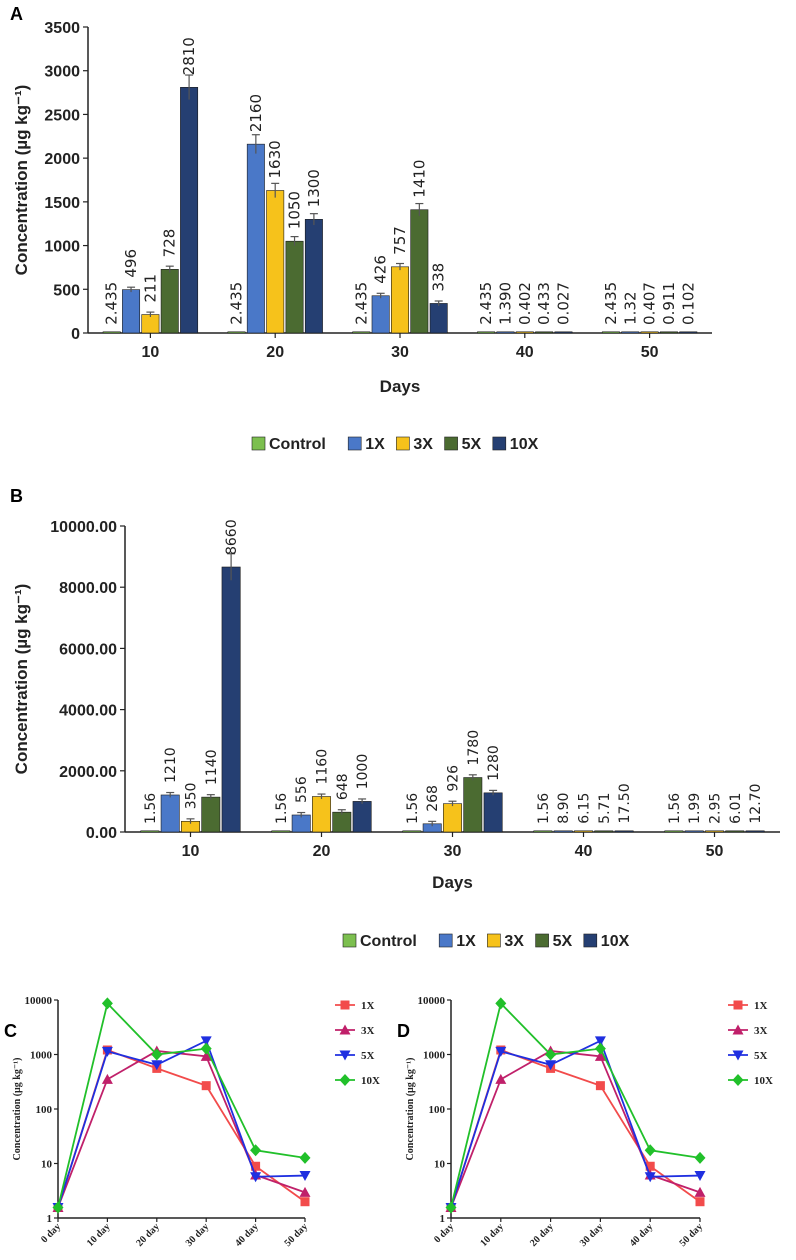 The height and width of the screenshot is (1260, 796). I want to click on data-label: 556, so click(302, 789).